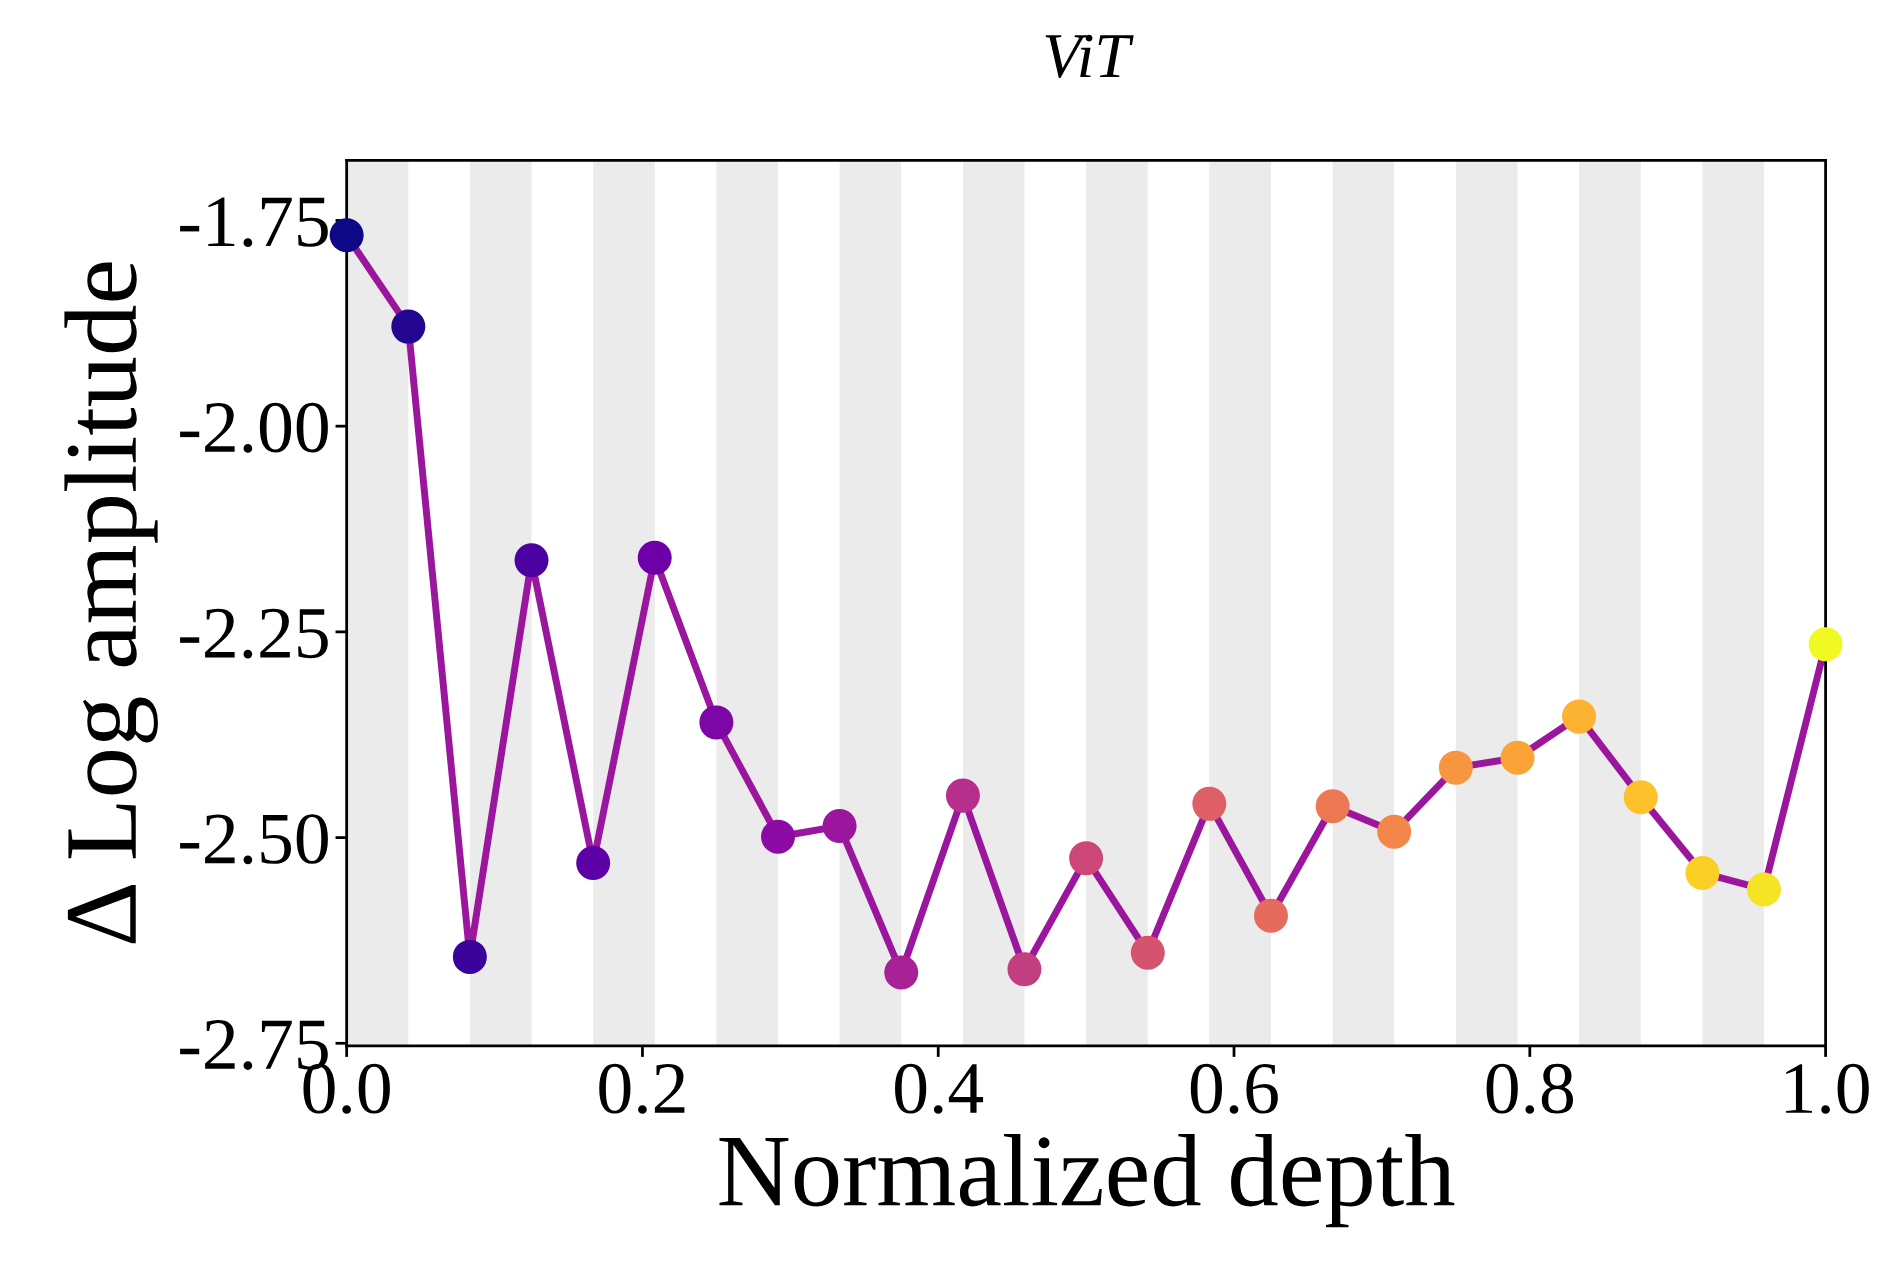 This screenshot has height=1263, width=1884. What do you see at coordinates (642, 1088) in the screenshot?
I see `x-tick-label: 0.2` at bounding box center [642, 1088].